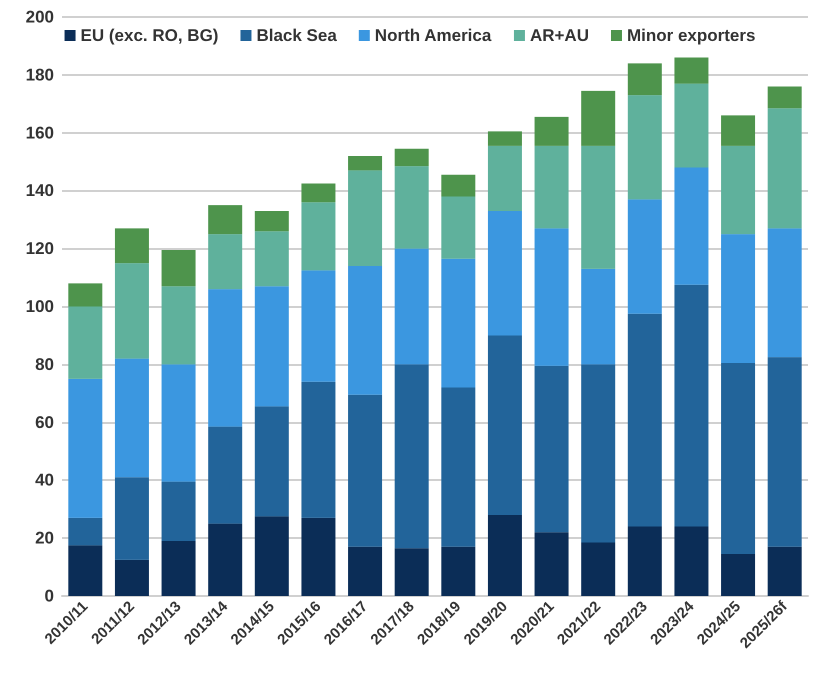 The image size is (820, 676). I want to click on legend-label: Black Sea, so click(297, 35).